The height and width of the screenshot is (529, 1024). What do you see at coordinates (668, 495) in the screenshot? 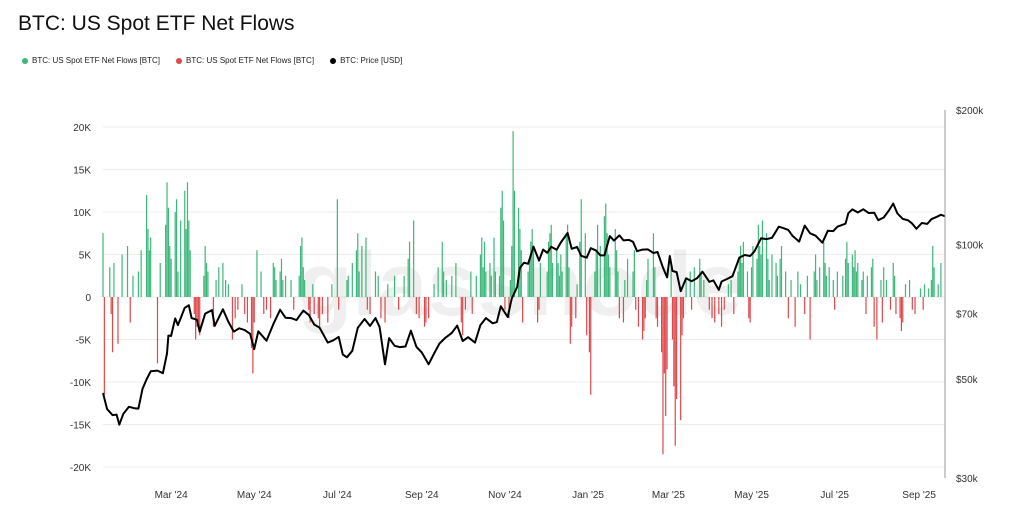
I see `x-tick-label: Mar '25` at bounding box center [668, 495].